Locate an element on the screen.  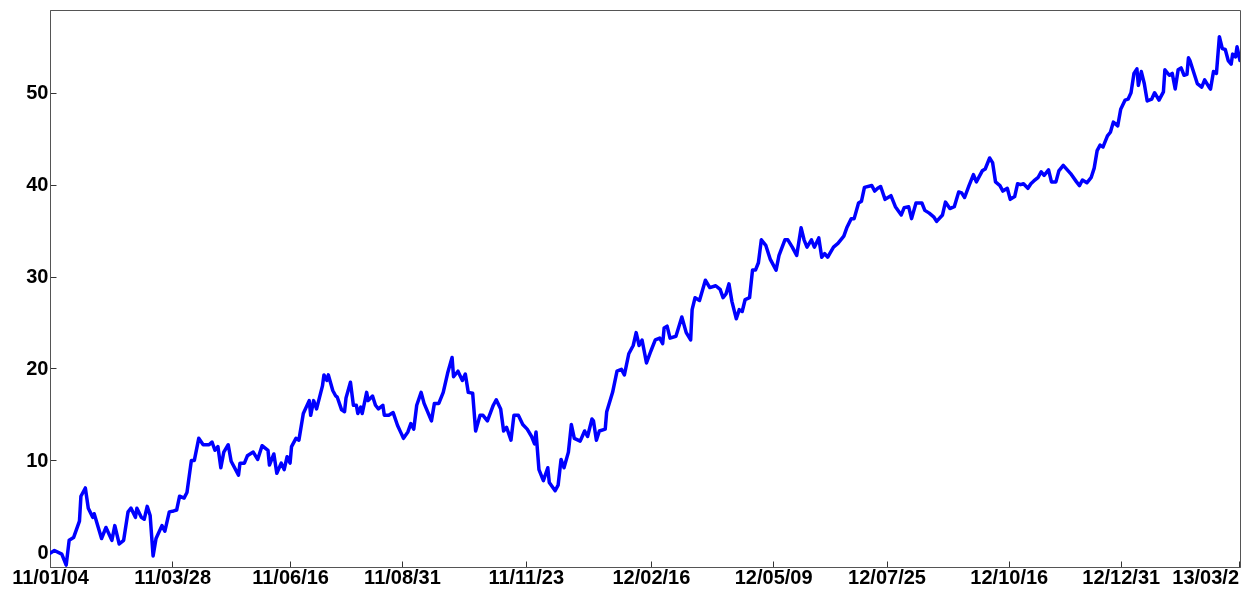
y-tick-label: 40 is located at coordinates (37, 184).